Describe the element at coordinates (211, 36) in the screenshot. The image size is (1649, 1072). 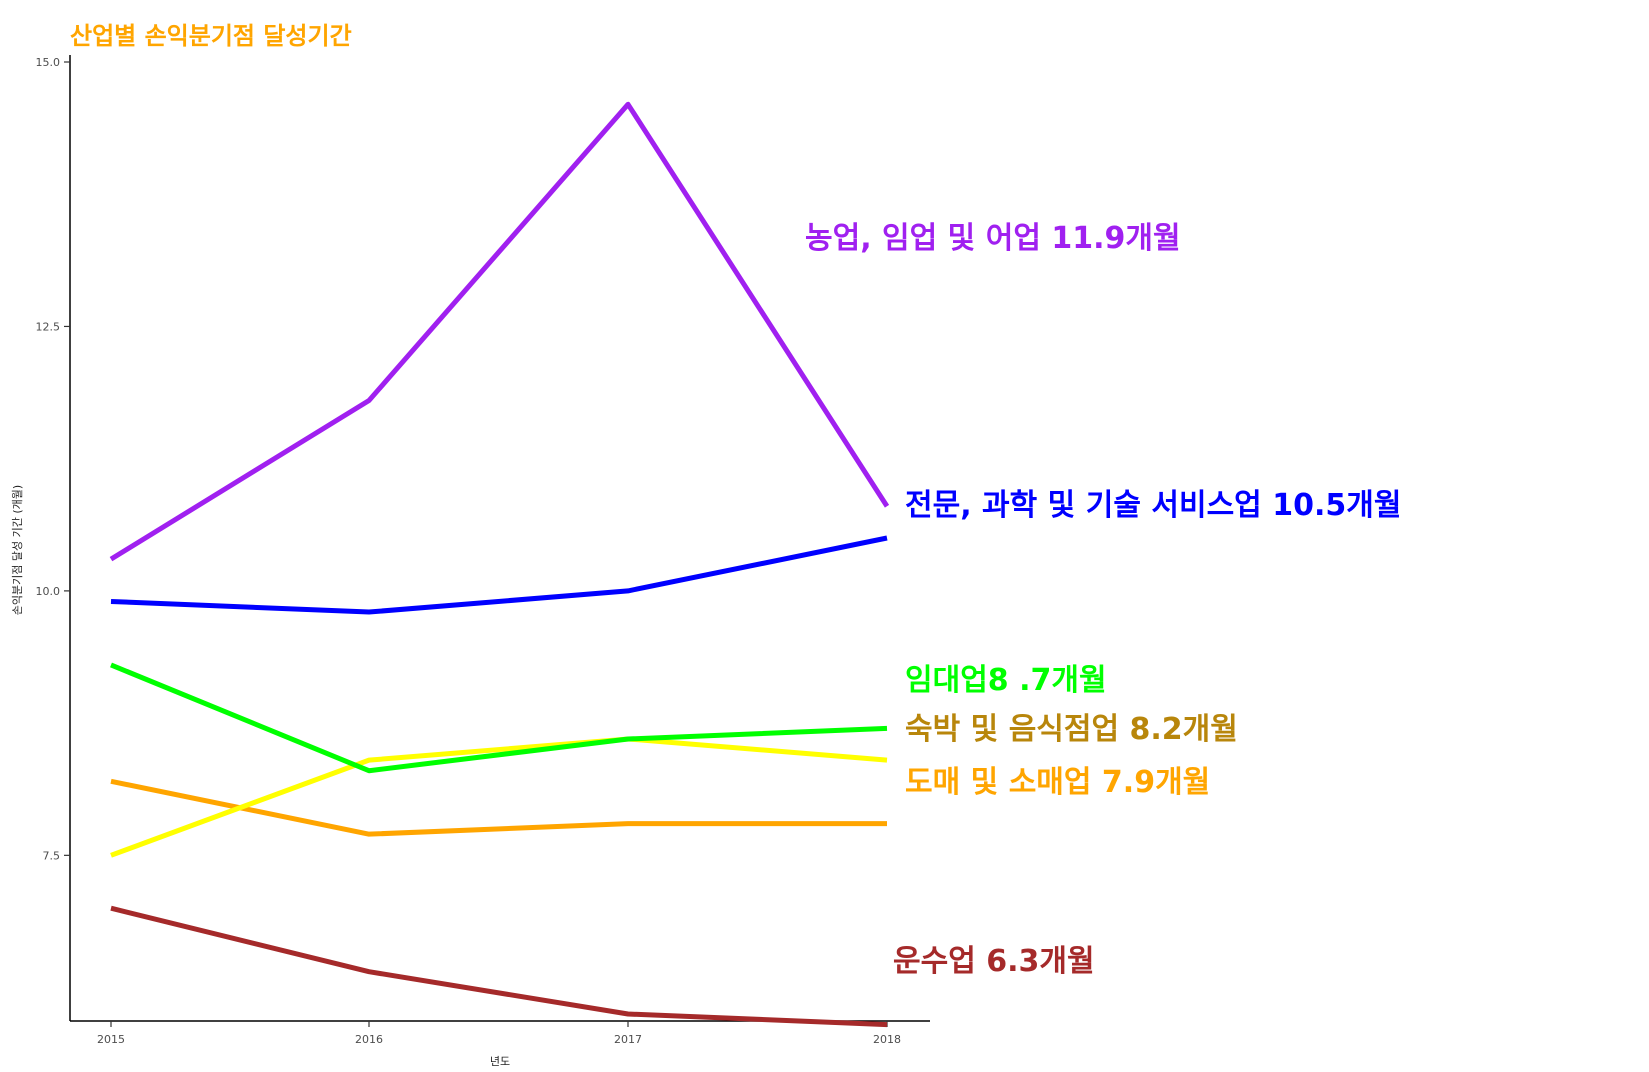
I see `chart-title: 산업별 손익분기점 달성기간` at that location.